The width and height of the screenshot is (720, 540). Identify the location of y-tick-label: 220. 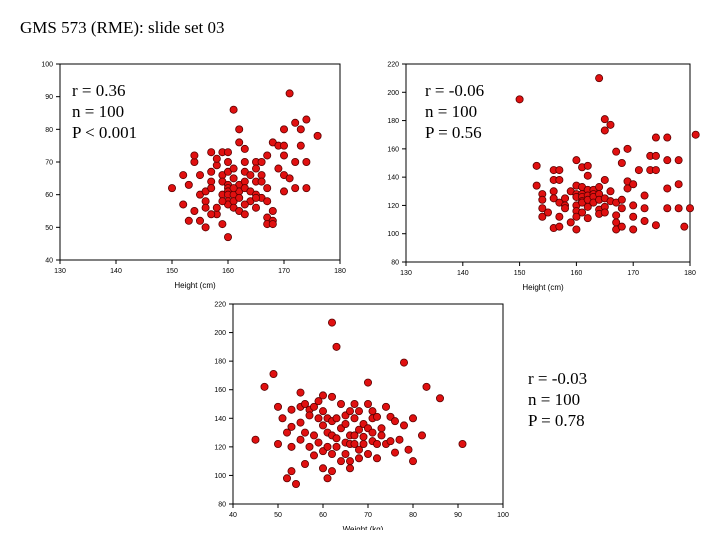
(393, 65).